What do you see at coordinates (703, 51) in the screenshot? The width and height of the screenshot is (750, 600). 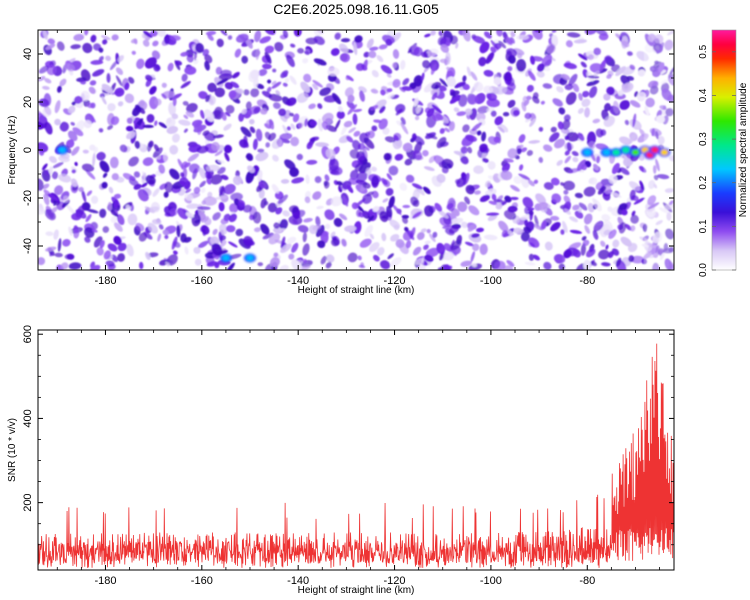 I see `colorbar-tick-label: 0.5` at bounding box center [703, 51].